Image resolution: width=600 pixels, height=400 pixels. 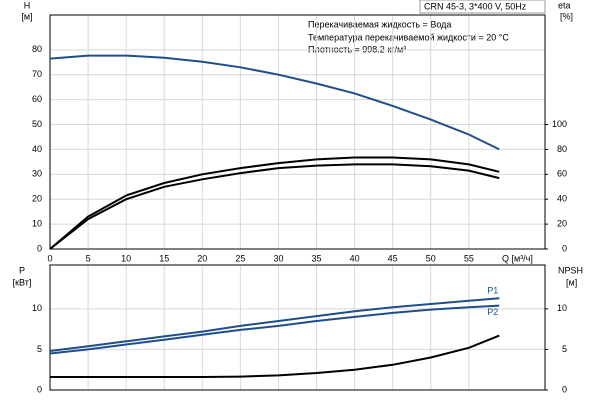 I want to click on y-tick-label: 5, so click(x=39, y=349).